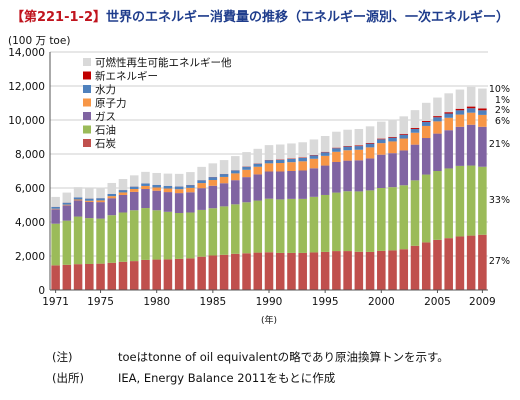 Image resolution: width=520 pixels, height=400 pixels. I want to click on x-tick-label: 1980, so click(156, 302).